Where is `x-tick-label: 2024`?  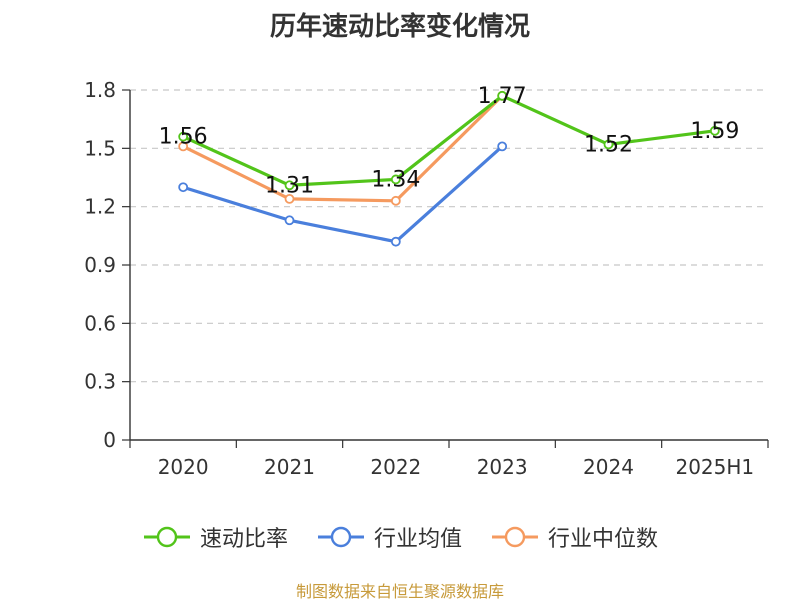
x-tick-label: 2024 is located at coordinates (608, 467).